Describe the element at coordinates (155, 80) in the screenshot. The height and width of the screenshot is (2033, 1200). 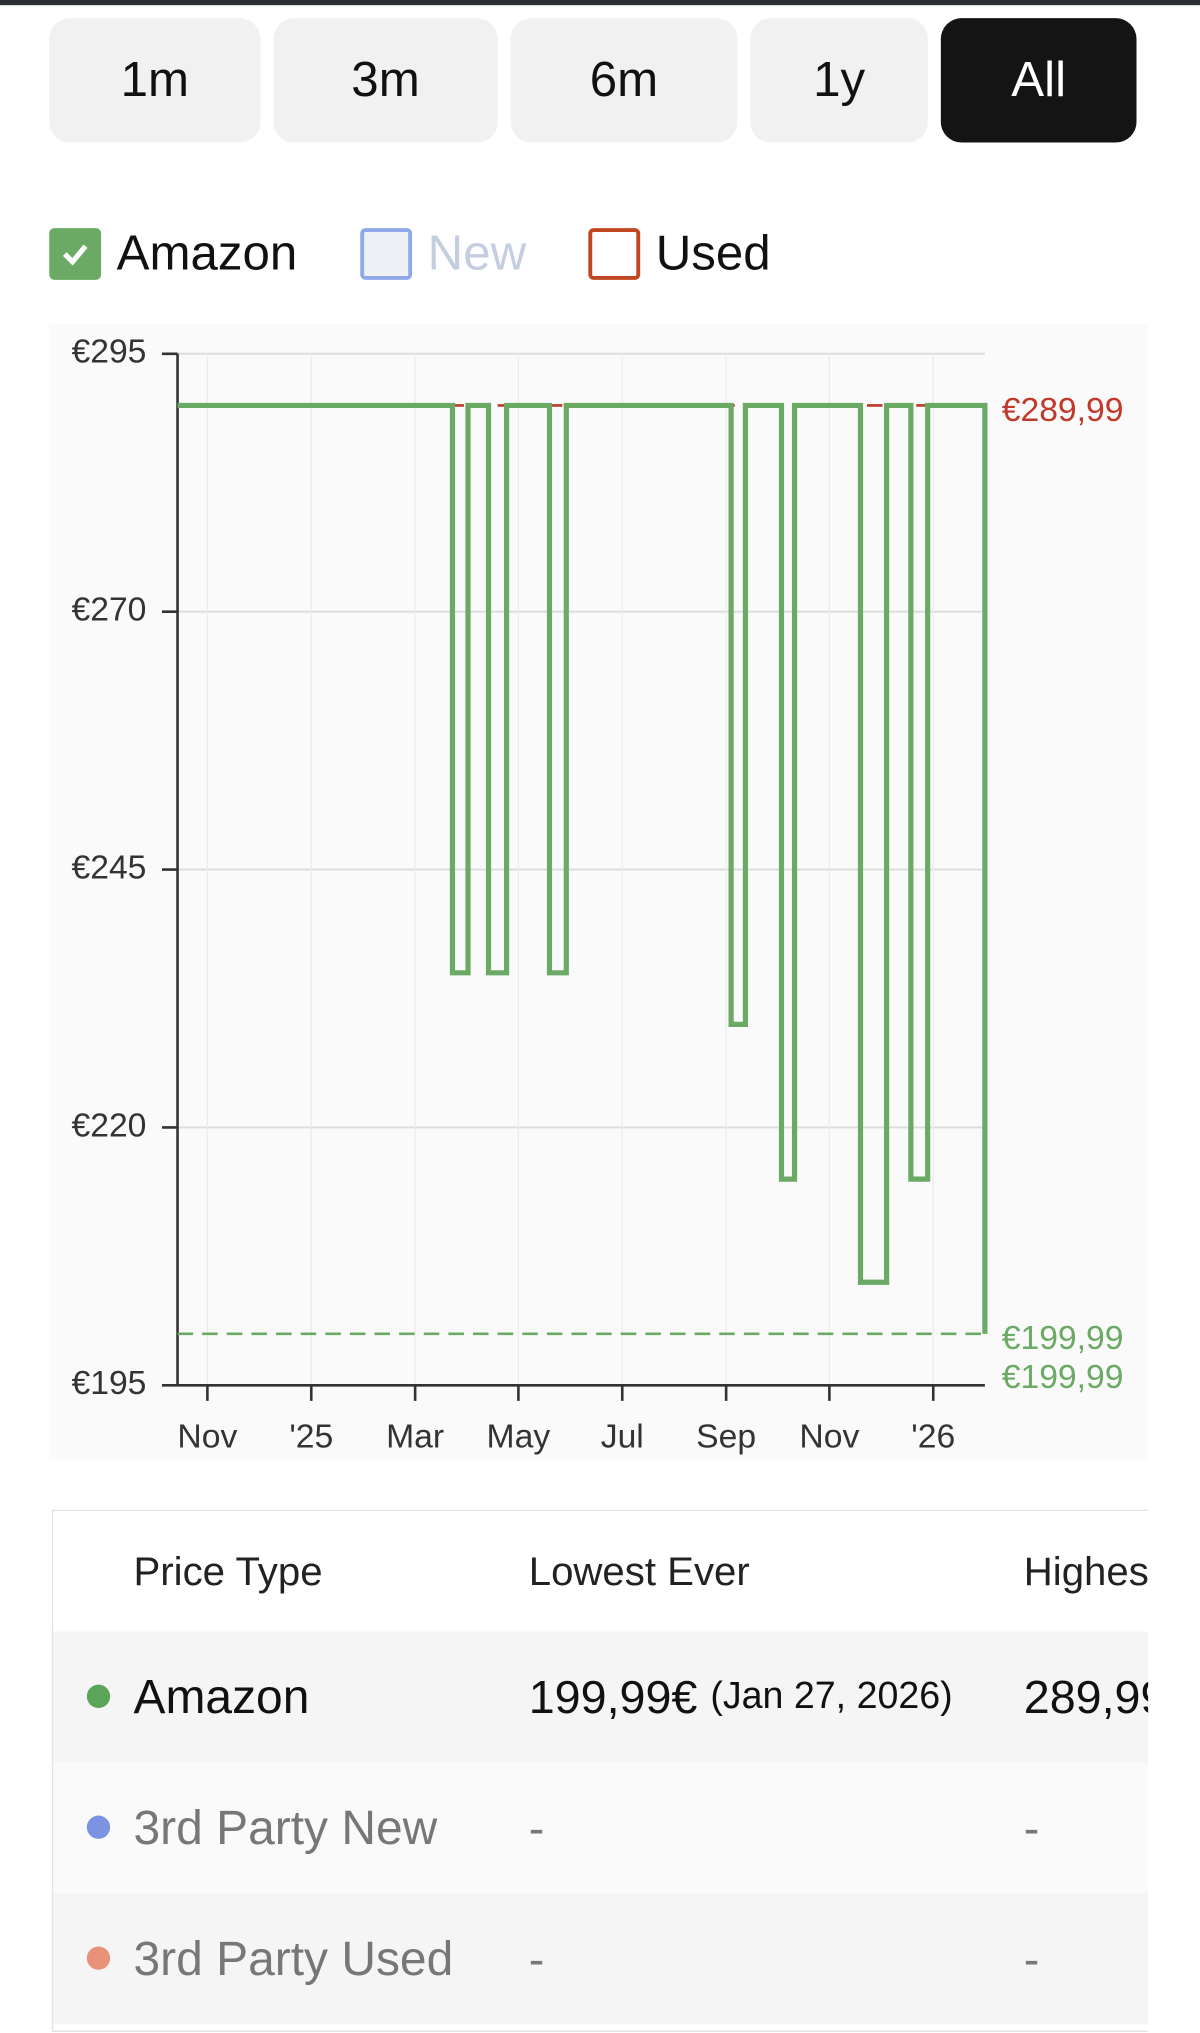
I see `range-button: 1m` at that location.